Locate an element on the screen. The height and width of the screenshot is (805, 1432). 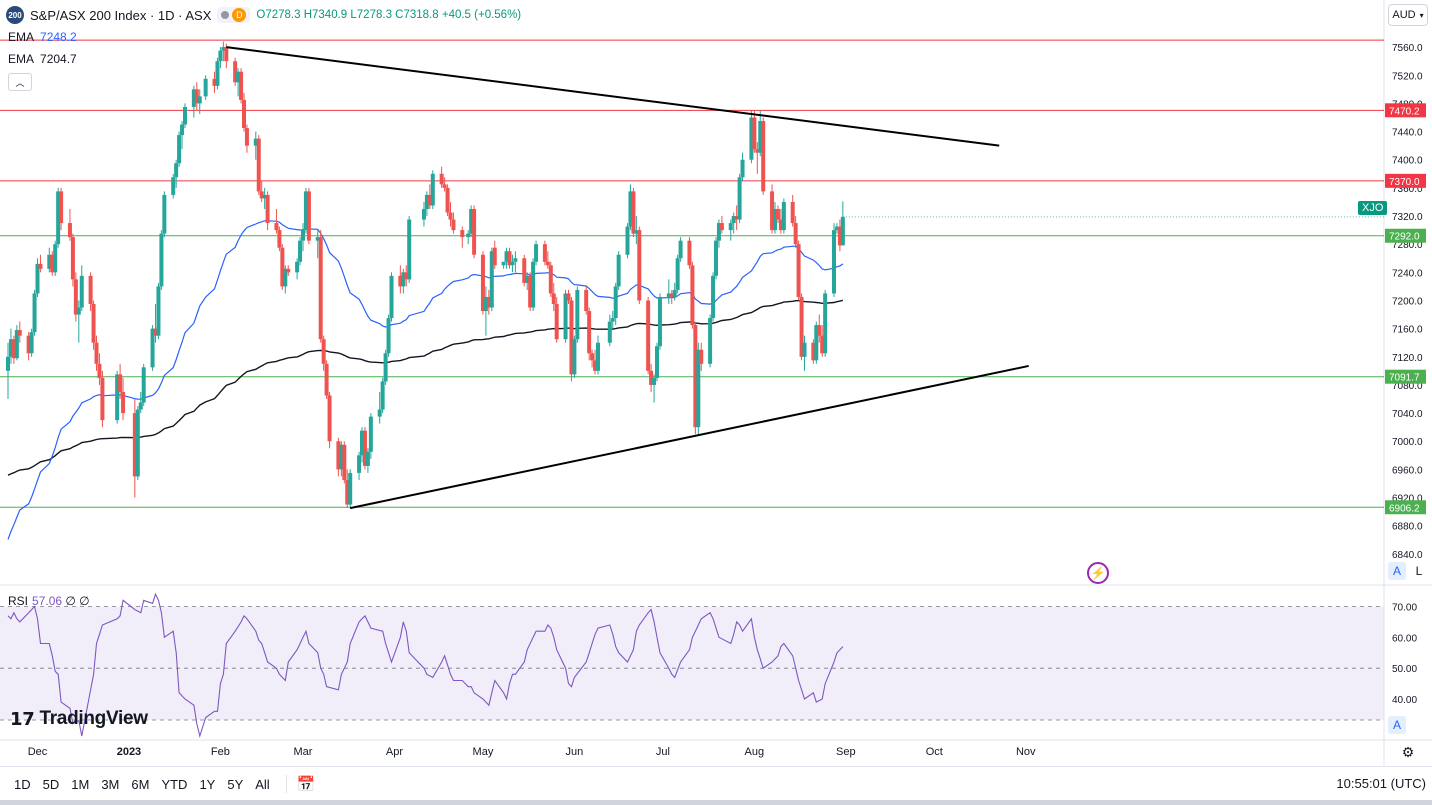
symbol-logo-icon: 200 is located at coordinates (15, 15).